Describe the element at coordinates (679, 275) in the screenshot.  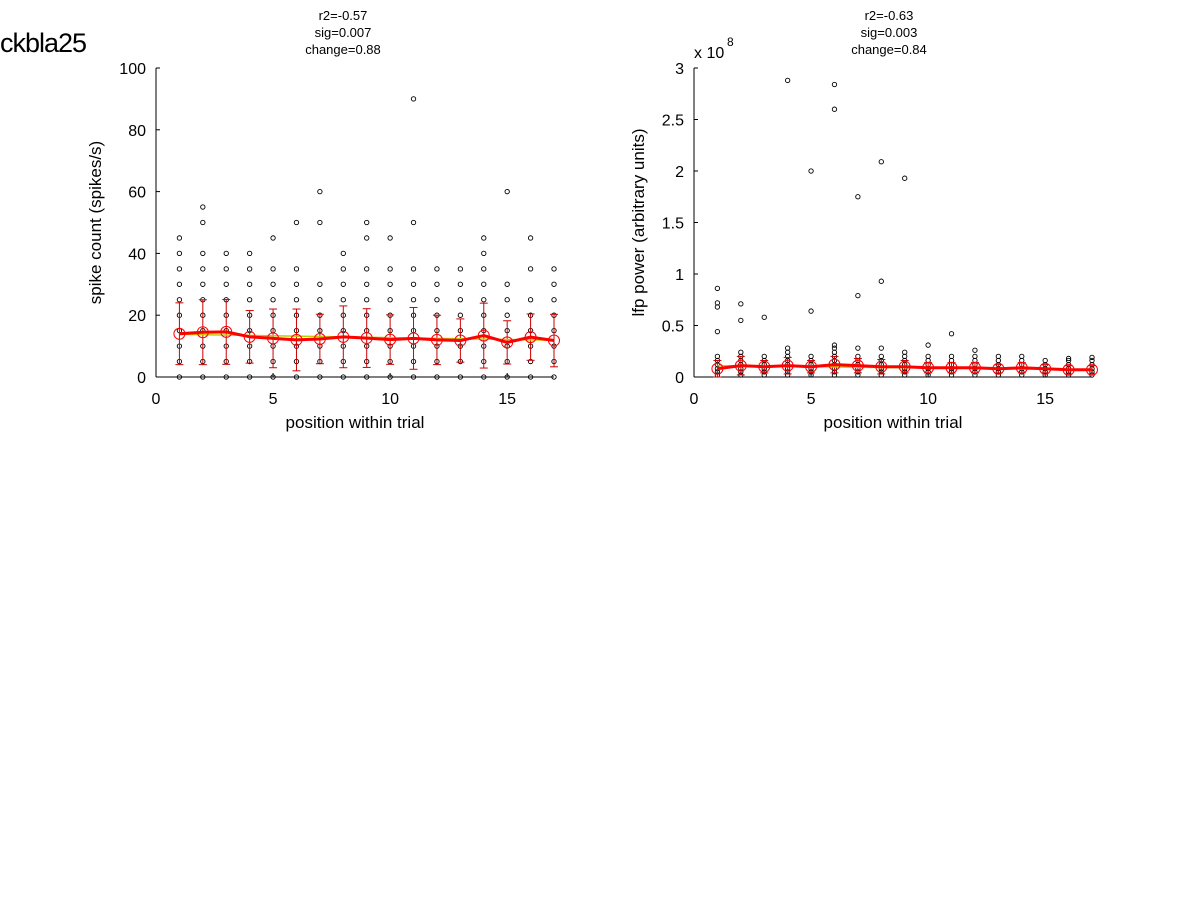
I see `y-tick-label: 1` at that location.